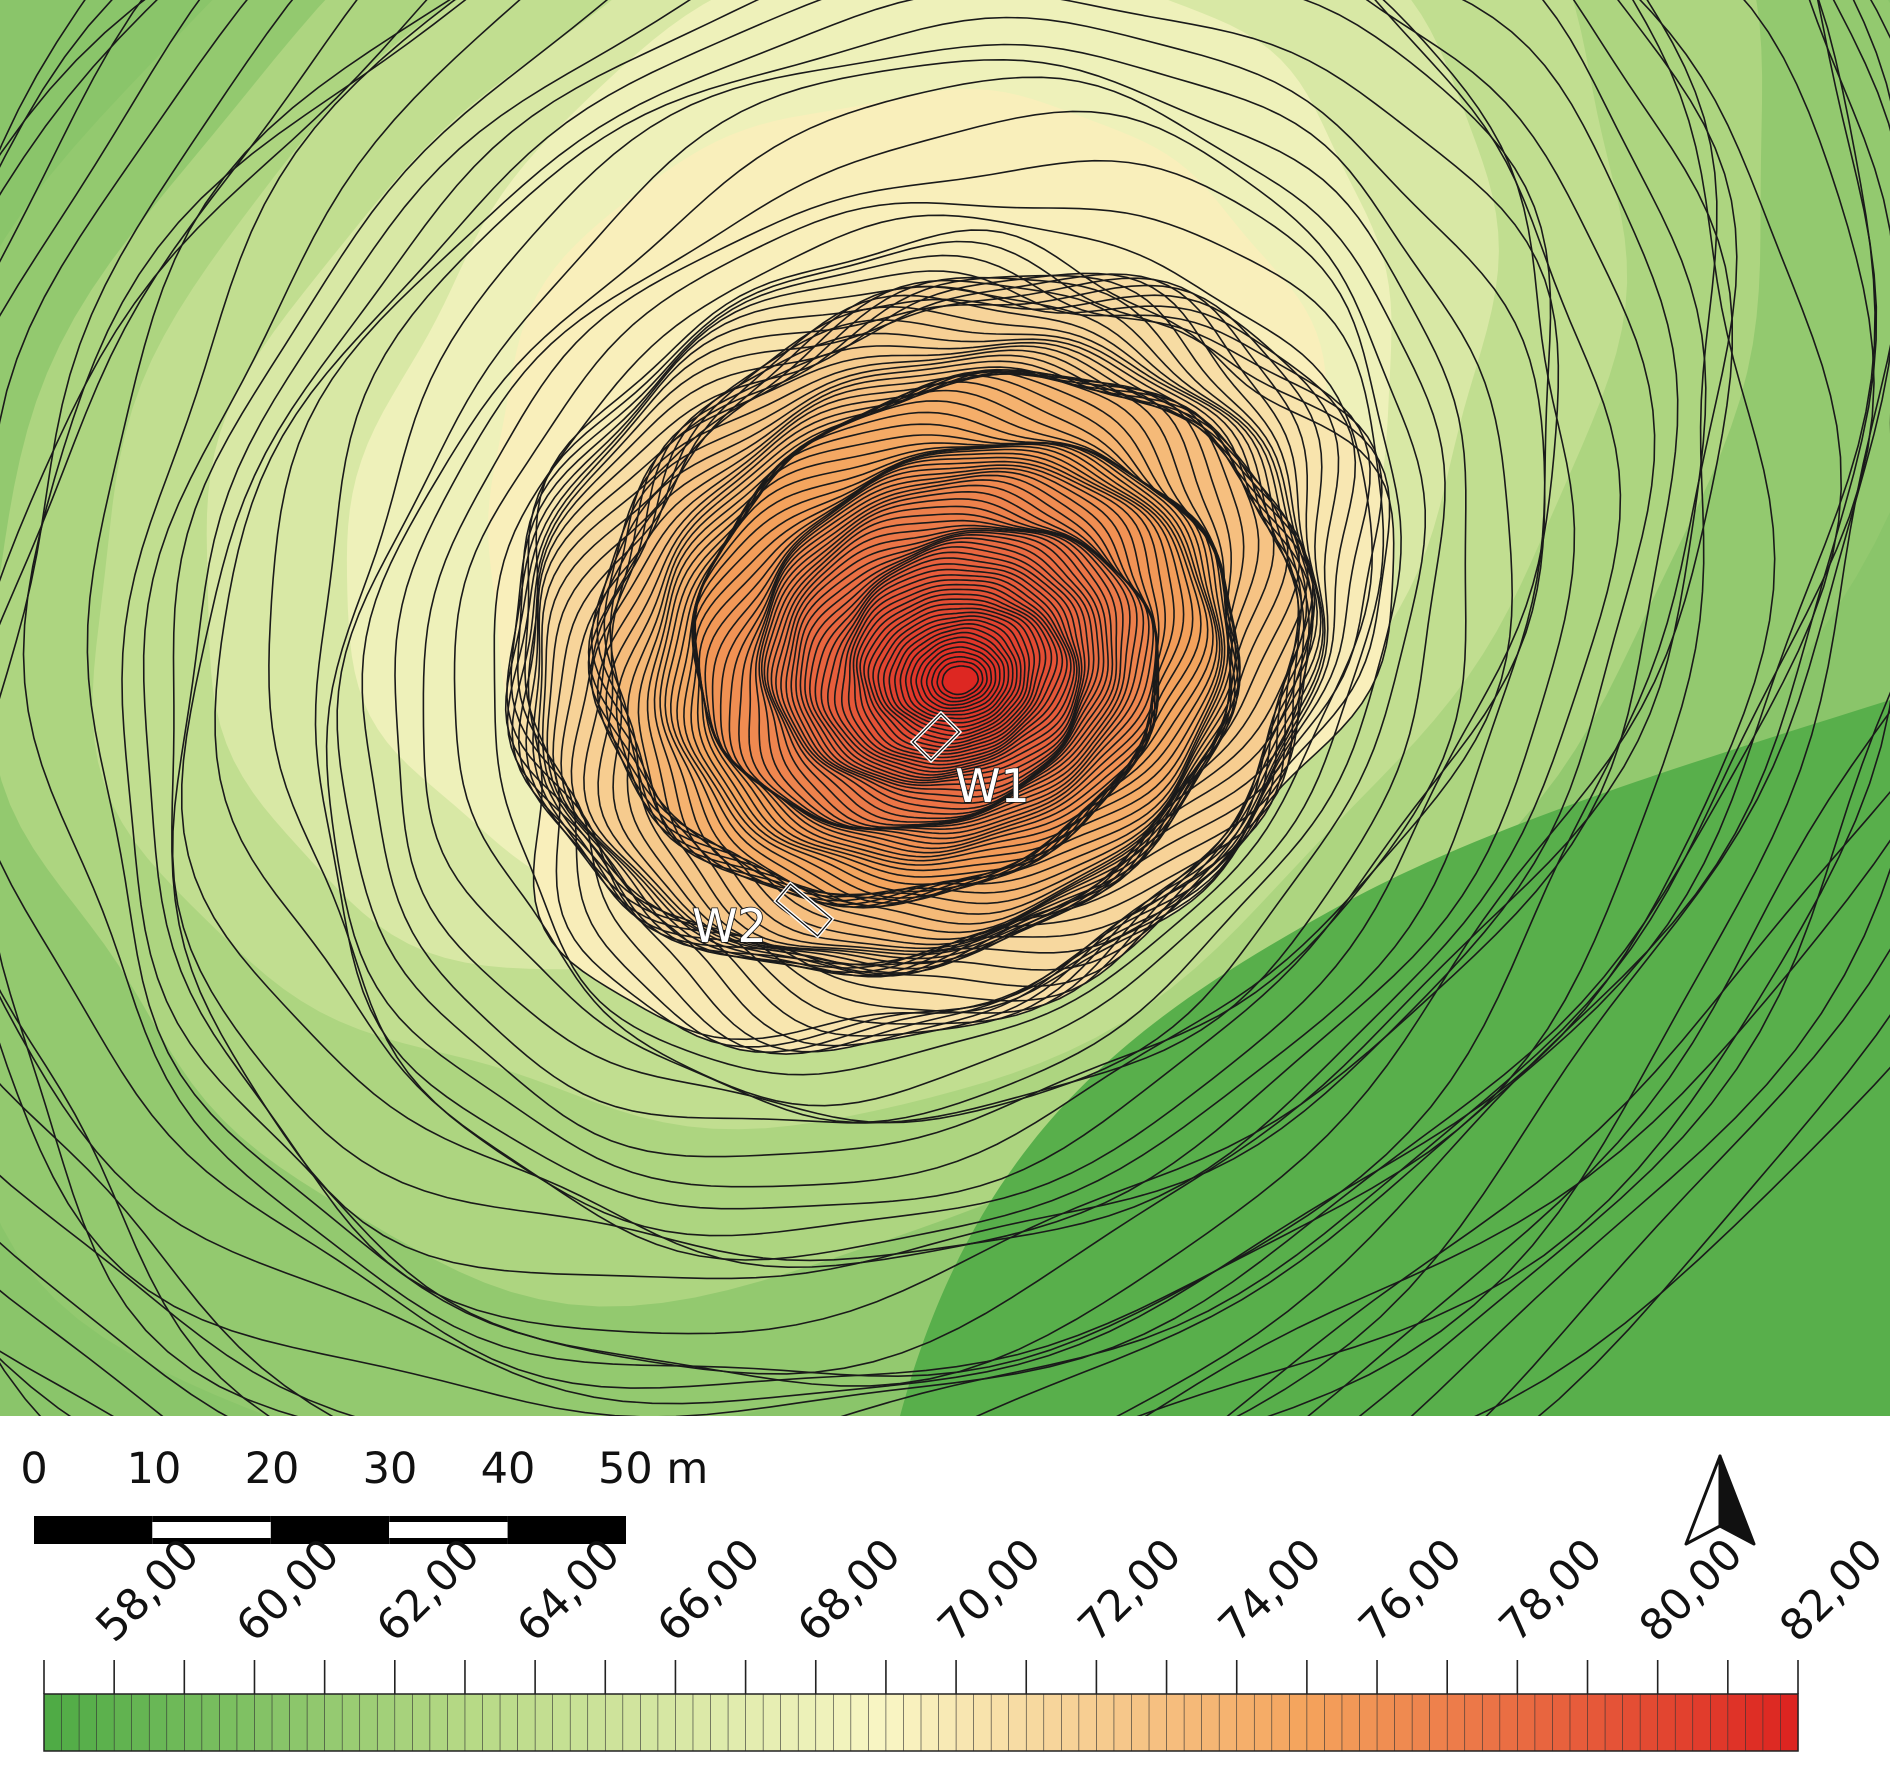 Image resolution: width=1890 pixels, height=1772 pixels. What do you see at coordinates (390, 1469) in the screenshot?
I see `scale-label-30: 30` at bounding box center [390, 1469].